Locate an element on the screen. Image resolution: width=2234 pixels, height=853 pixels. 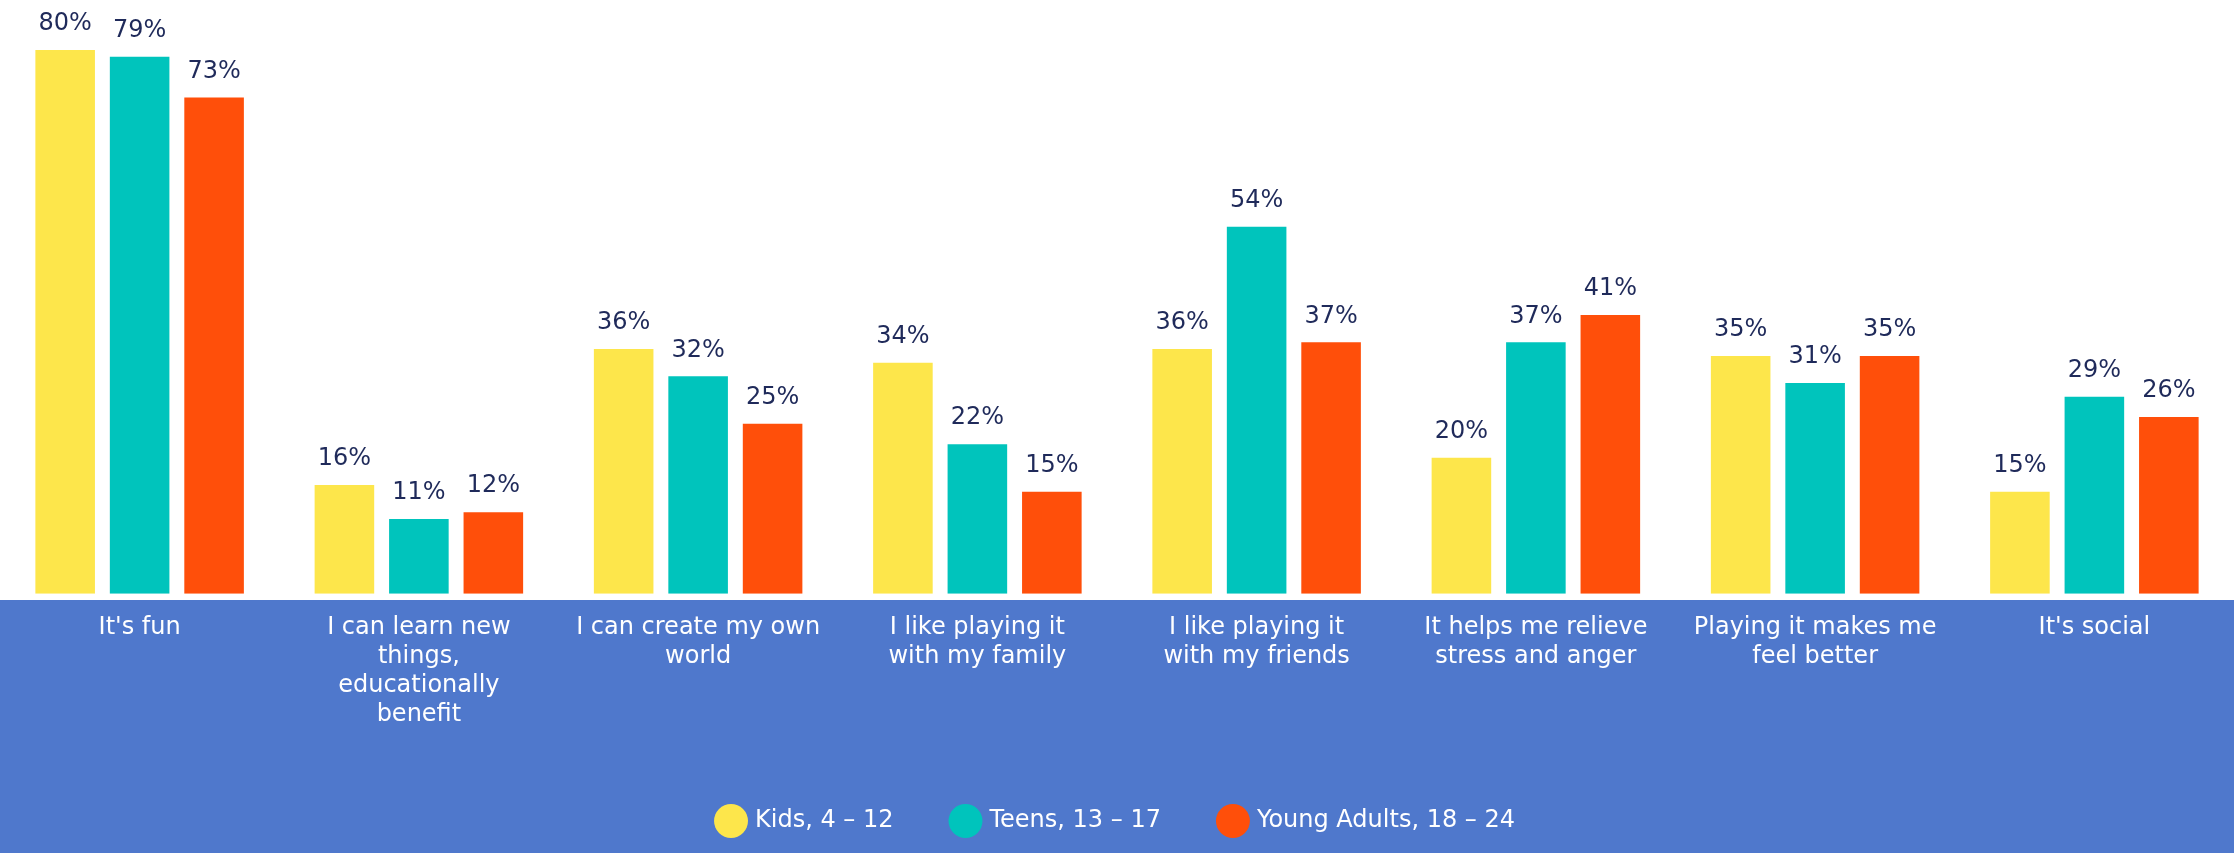
x-tick-label: I like playing it with my friends is located at coordinates (1256, 641).